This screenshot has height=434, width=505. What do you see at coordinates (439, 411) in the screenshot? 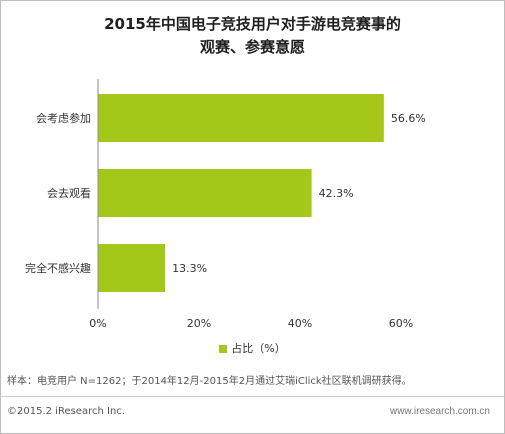
I see `footer-url: www.iresearch.com.cn` at bounding box center [439, 411].